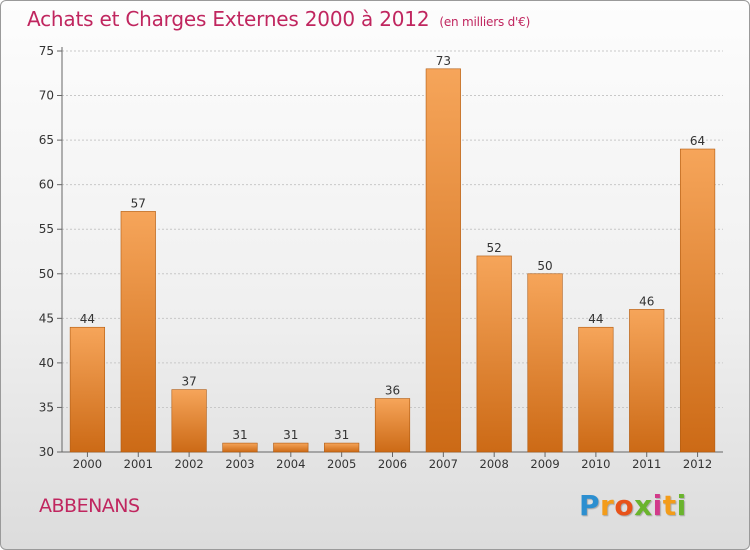 The height and width of the screenshot is (550, 750). Describe the element at coordinates (138, 332) in the screenshot. I see `bar-2001` at that location.